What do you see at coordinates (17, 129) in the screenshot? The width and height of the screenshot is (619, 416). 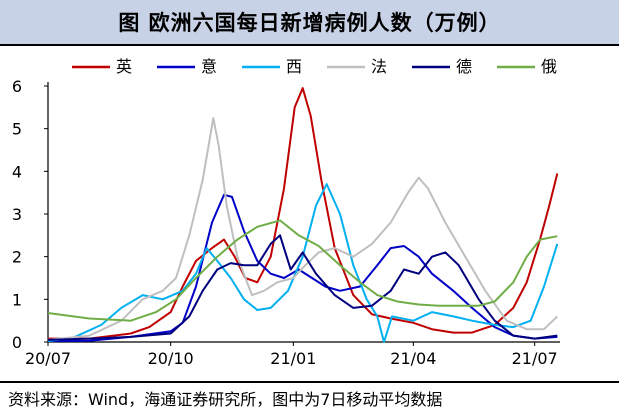 I see `y-tick-label: 5` at bounding box center [17, 129].